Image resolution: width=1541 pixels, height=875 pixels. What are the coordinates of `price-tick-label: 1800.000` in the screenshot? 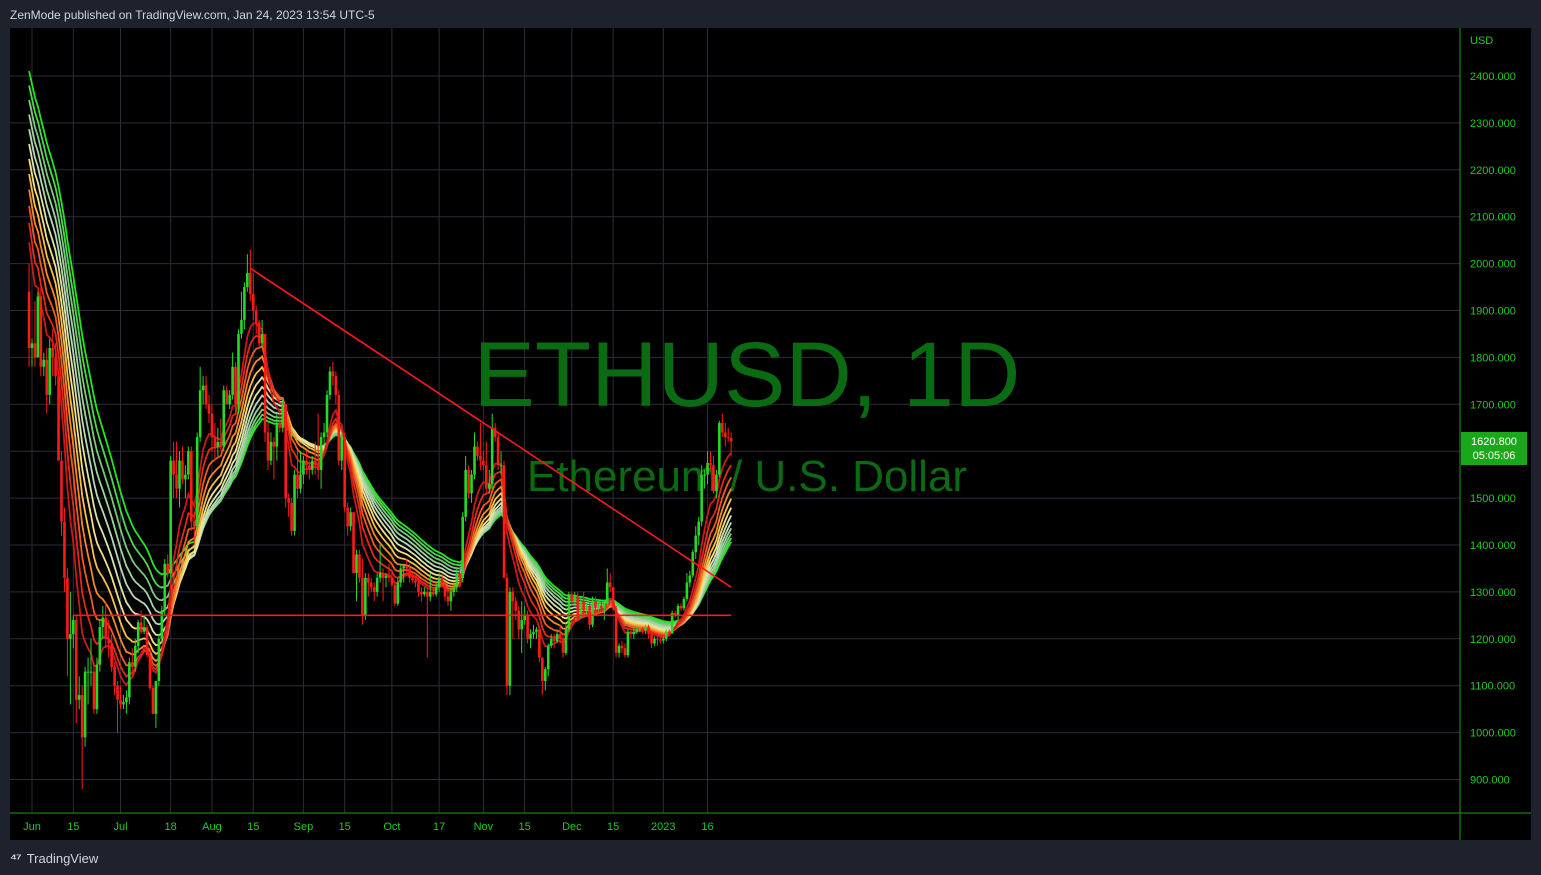 It's located at (1493, 358).